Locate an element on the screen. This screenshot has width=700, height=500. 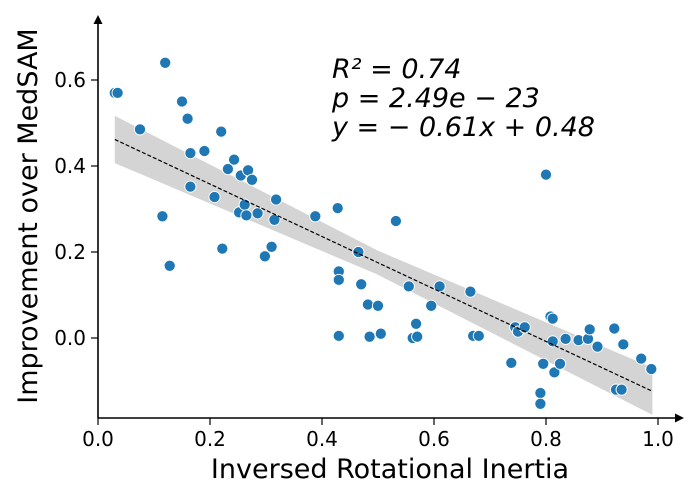
y-axis-title: Improvement over MedSAM is located at coordinates (28, 215).